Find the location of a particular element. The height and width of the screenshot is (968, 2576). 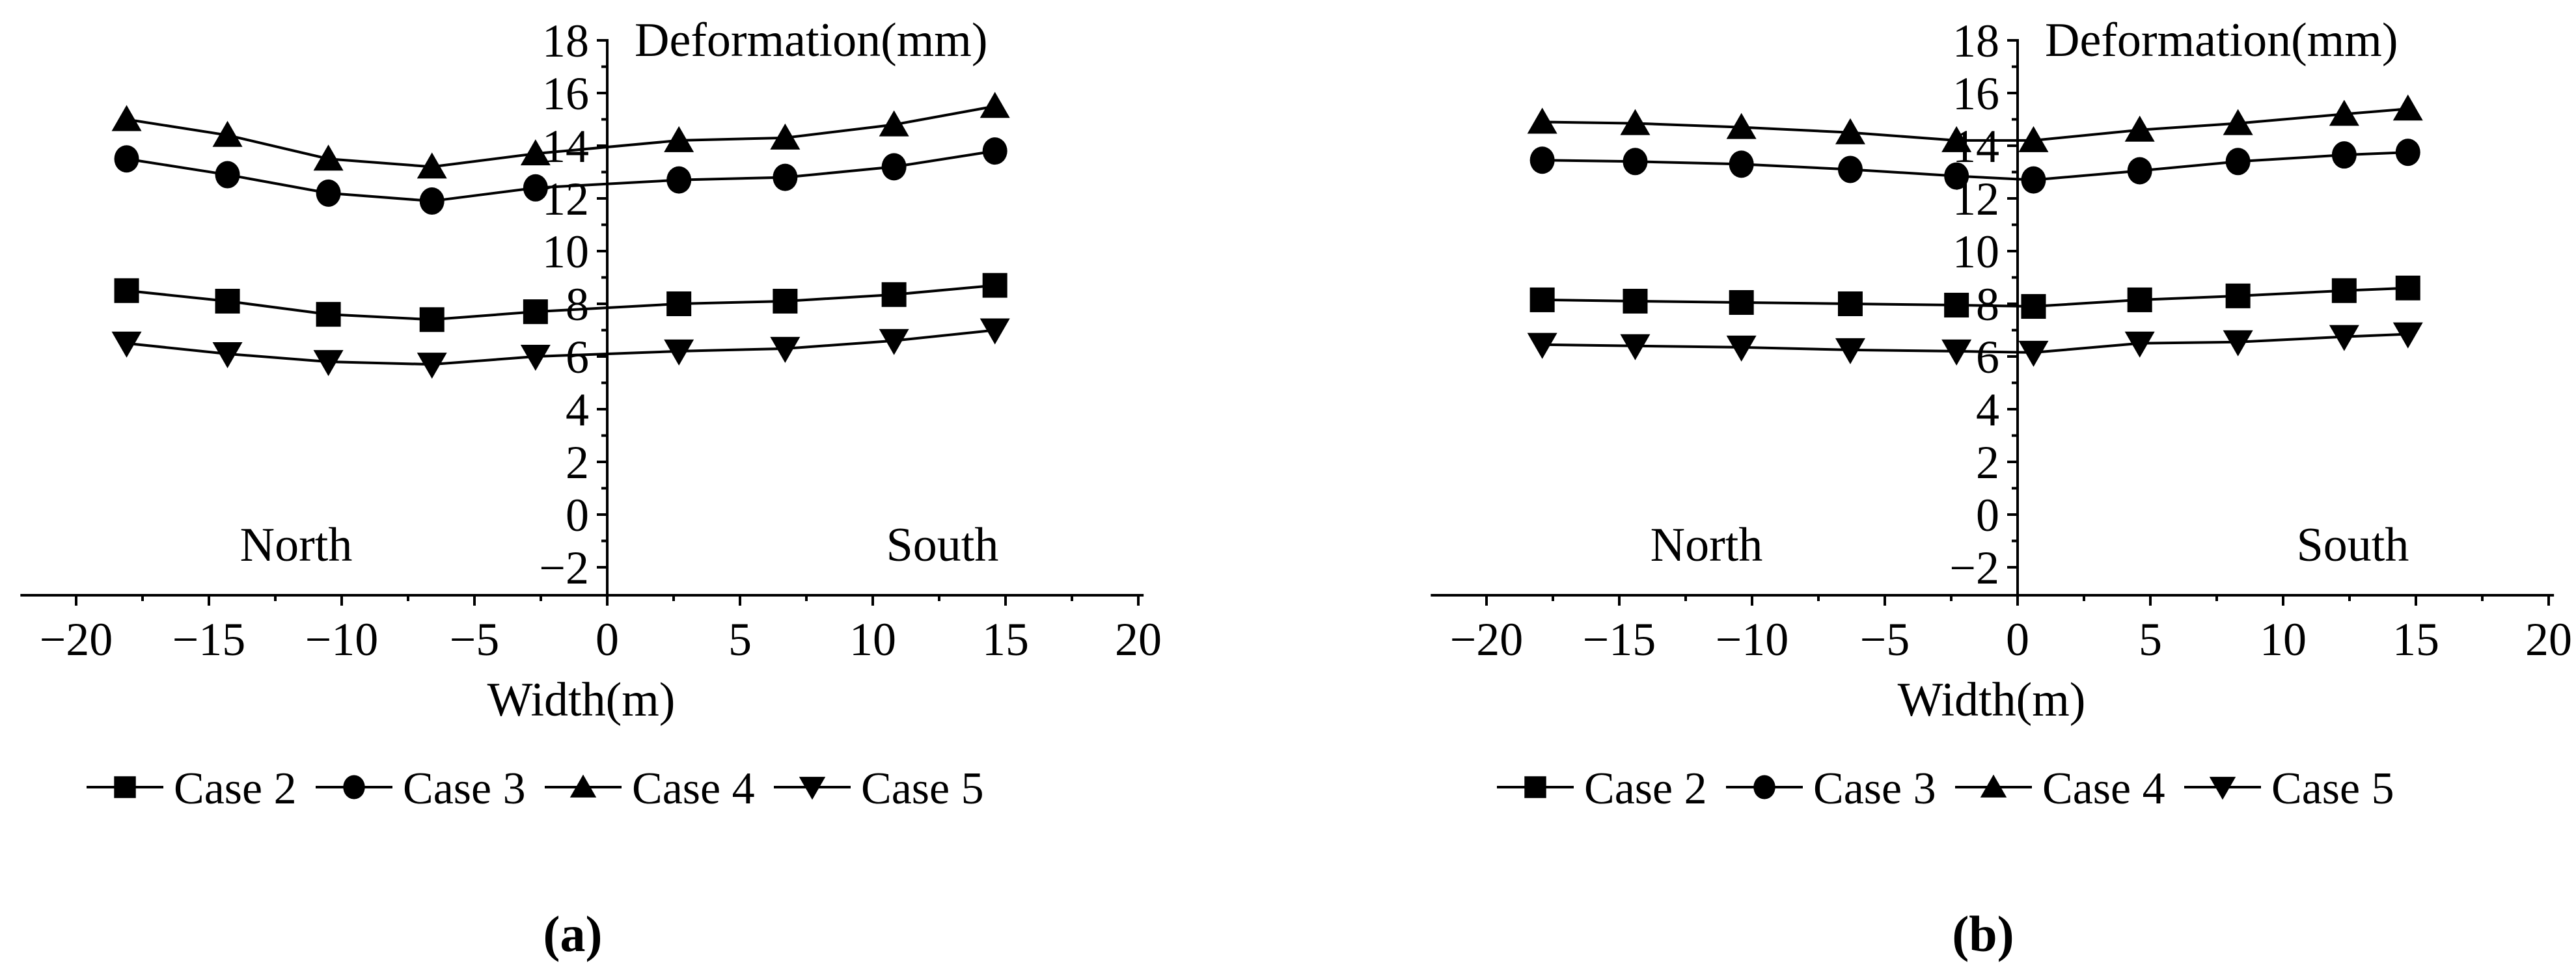

x-tick-label: −15 is located at coordinates (1620, 639).